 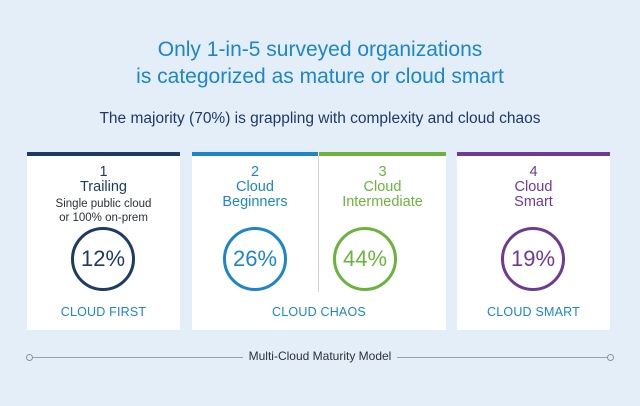 What do you see at coordinates (29, 357) in the screenshot?
I see `footer-axis-left-dot` at bounding box center [29, 357].